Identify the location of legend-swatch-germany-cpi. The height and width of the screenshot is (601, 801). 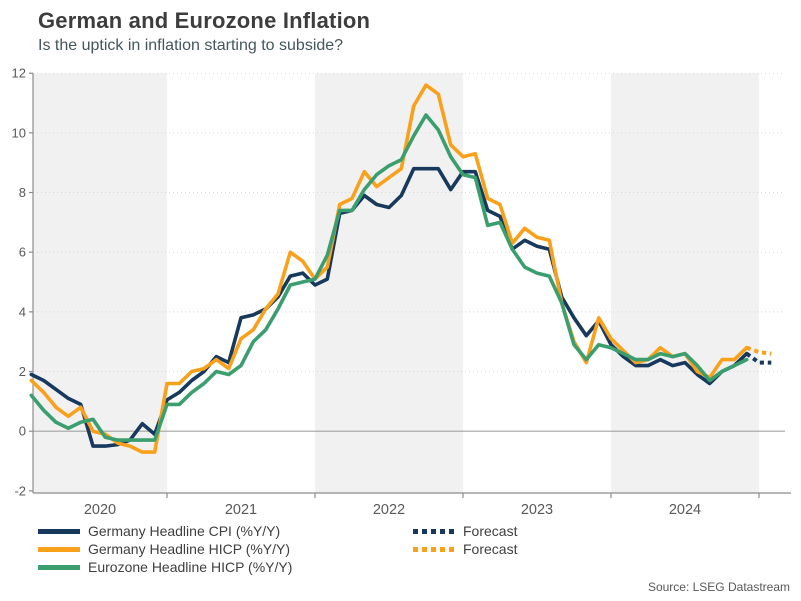
(59, 531).